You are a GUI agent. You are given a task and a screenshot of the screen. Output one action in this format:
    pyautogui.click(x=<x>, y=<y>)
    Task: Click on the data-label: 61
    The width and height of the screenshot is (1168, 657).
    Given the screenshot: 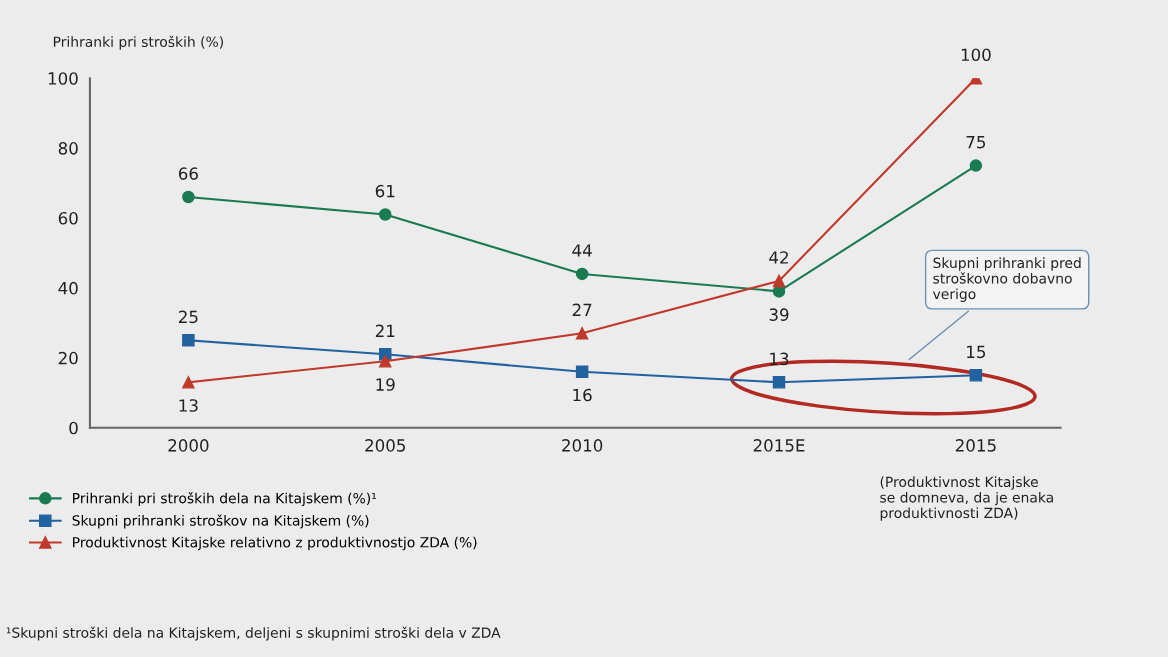 What is the action you would take?
    pyautogui.click(x=385, y=191)
    